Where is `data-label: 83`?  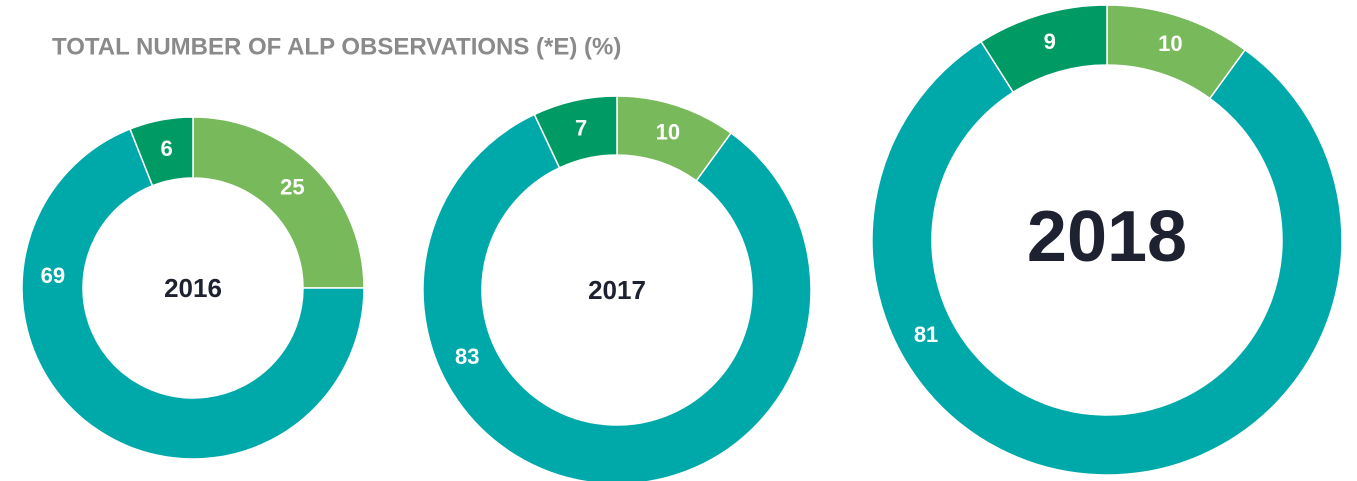
data-label: 83 is located at coordinates (467, 356).